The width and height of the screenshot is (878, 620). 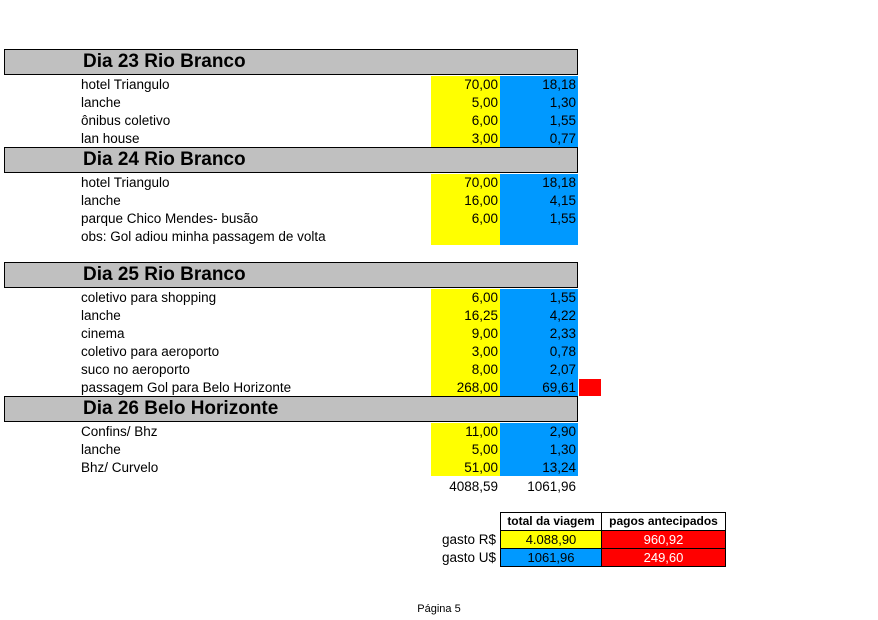 I want to click on brl-value: 51,00, so click(x=465, y=467).